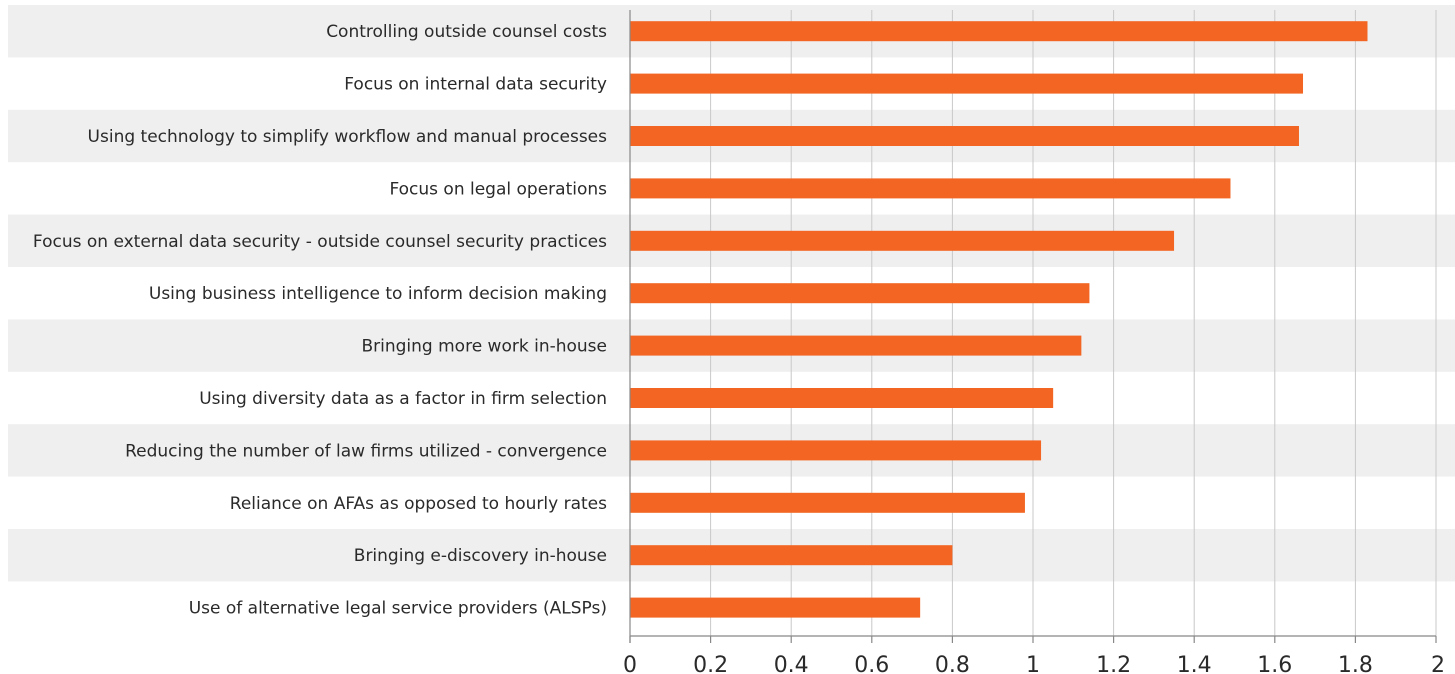  I want to click on x-tick-label: 0, so click(630, 663).